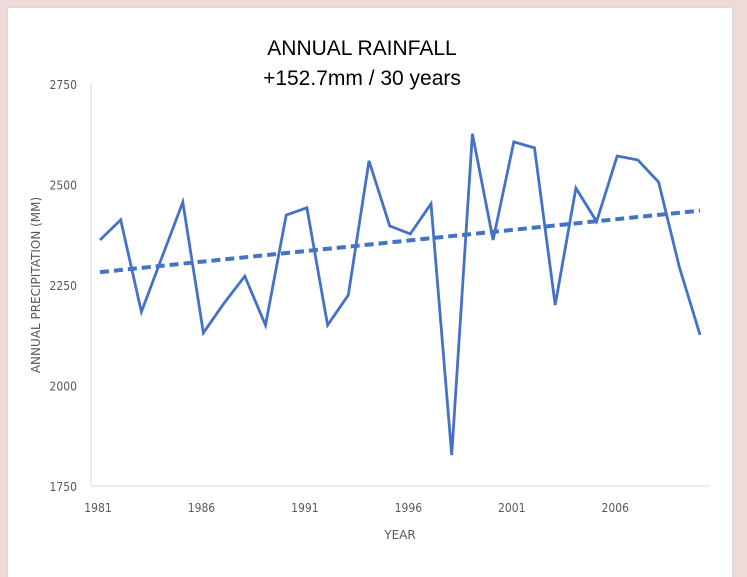 Image resolution: width=747 pixels, height=577 pixels. I want to click on y-tick-label: 2250, so click(64, 286).